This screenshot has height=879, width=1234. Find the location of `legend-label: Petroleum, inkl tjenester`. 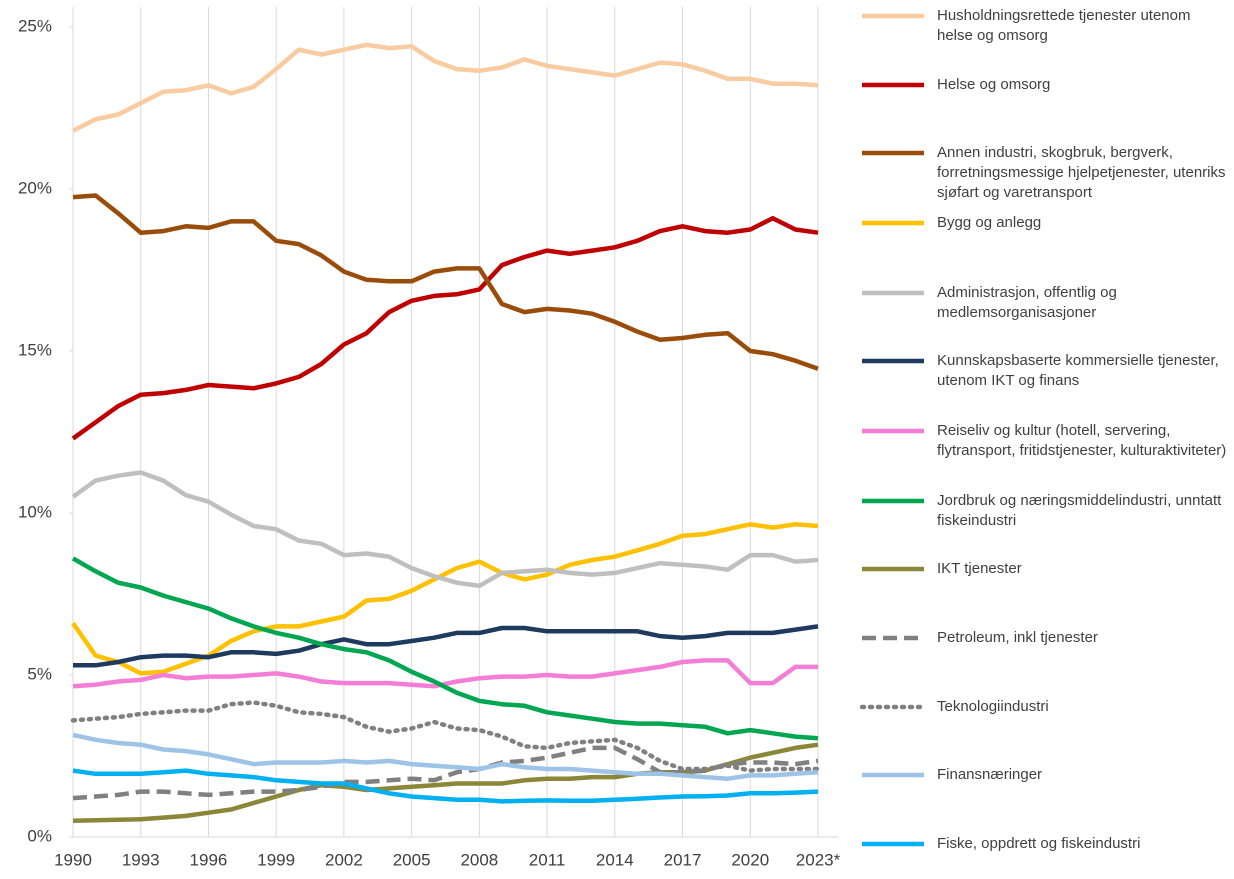

legend-label: Petroleum, inkl tjenester is located at coordinates (1017, 637).